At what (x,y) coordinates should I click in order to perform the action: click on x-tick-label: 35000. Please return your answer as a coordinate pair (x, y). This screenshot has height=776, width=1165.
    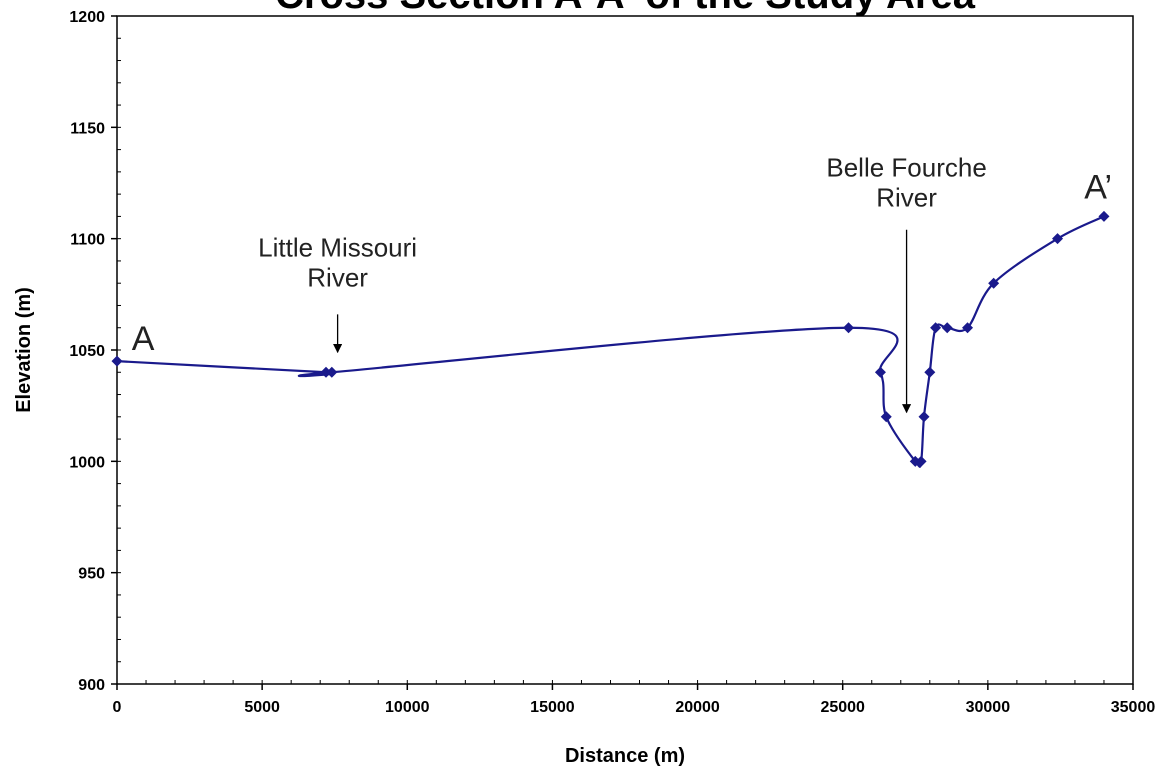
    Looking at the image, I should click on (1133, 707).